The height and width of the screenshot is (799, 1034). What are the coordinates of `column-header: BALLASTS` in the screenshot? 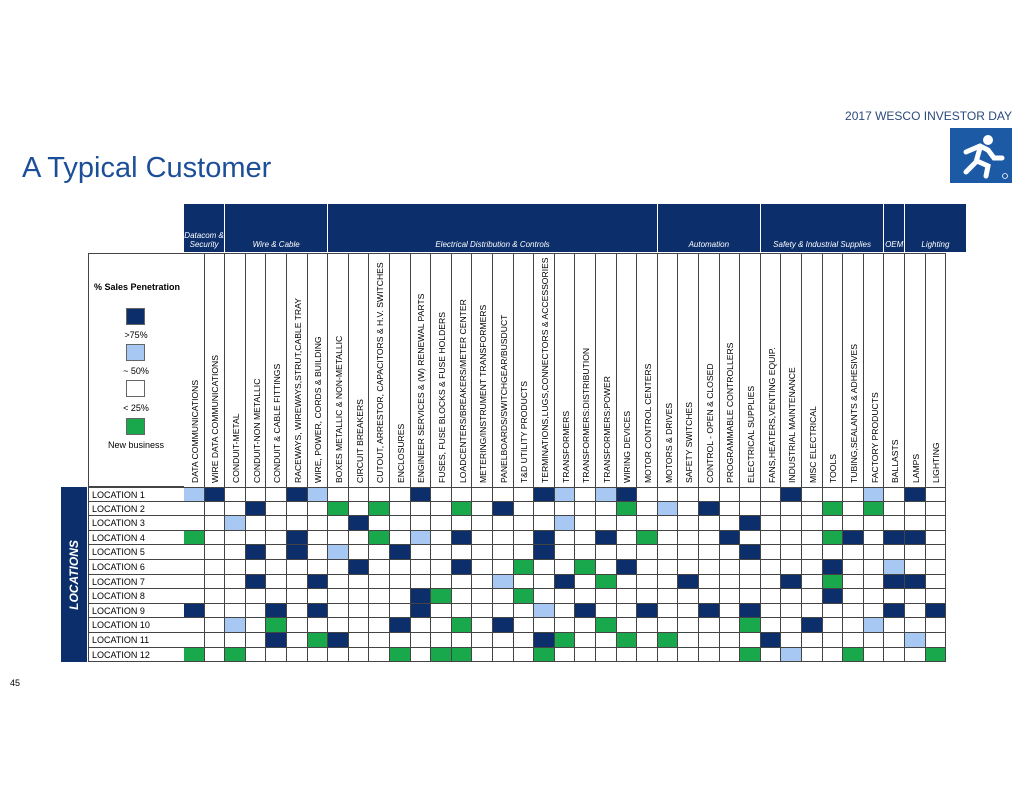 It's located at (894, 370).